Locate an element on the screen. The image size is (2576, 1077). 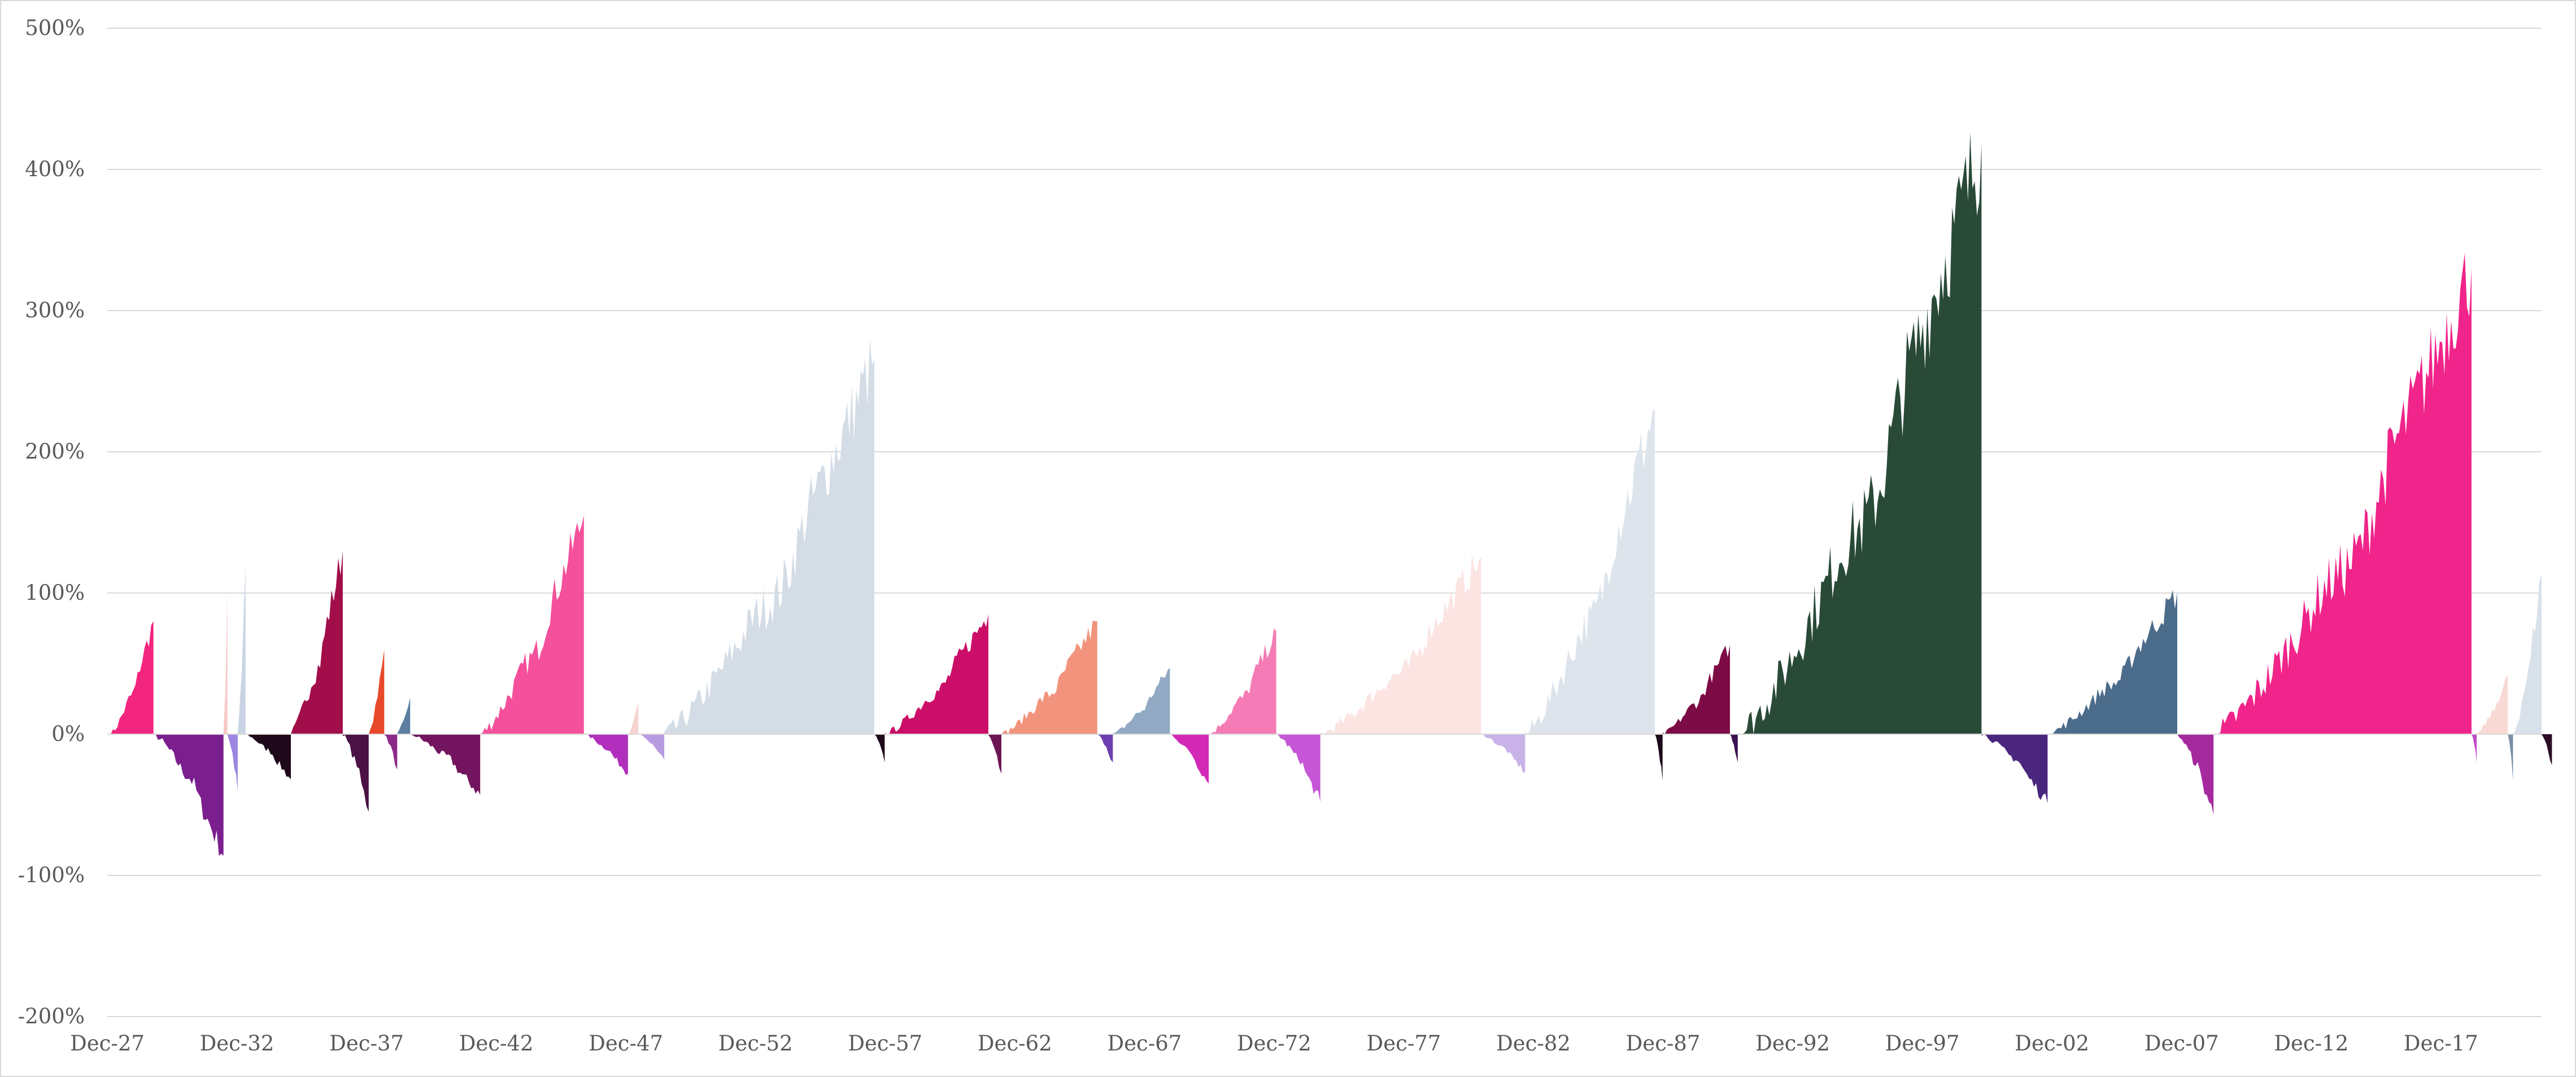
x-tick-label: Dec-82 is located at coordinates (1533, 1043).